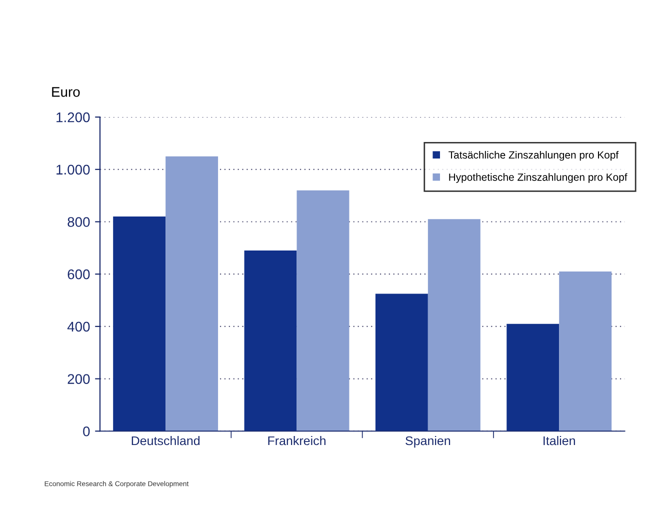 The width and height of the screenshot is (671, 509). I want to click on x-tick-label: Spanien, so click(428, 442).